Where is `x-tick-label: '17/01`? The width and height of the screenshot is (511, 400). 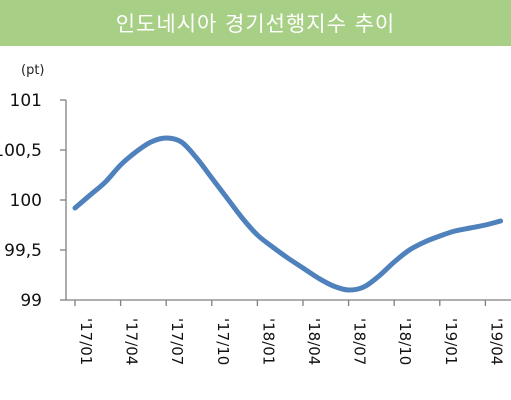
x-tick-label: '17/01 is located at coordinates (86, 341).